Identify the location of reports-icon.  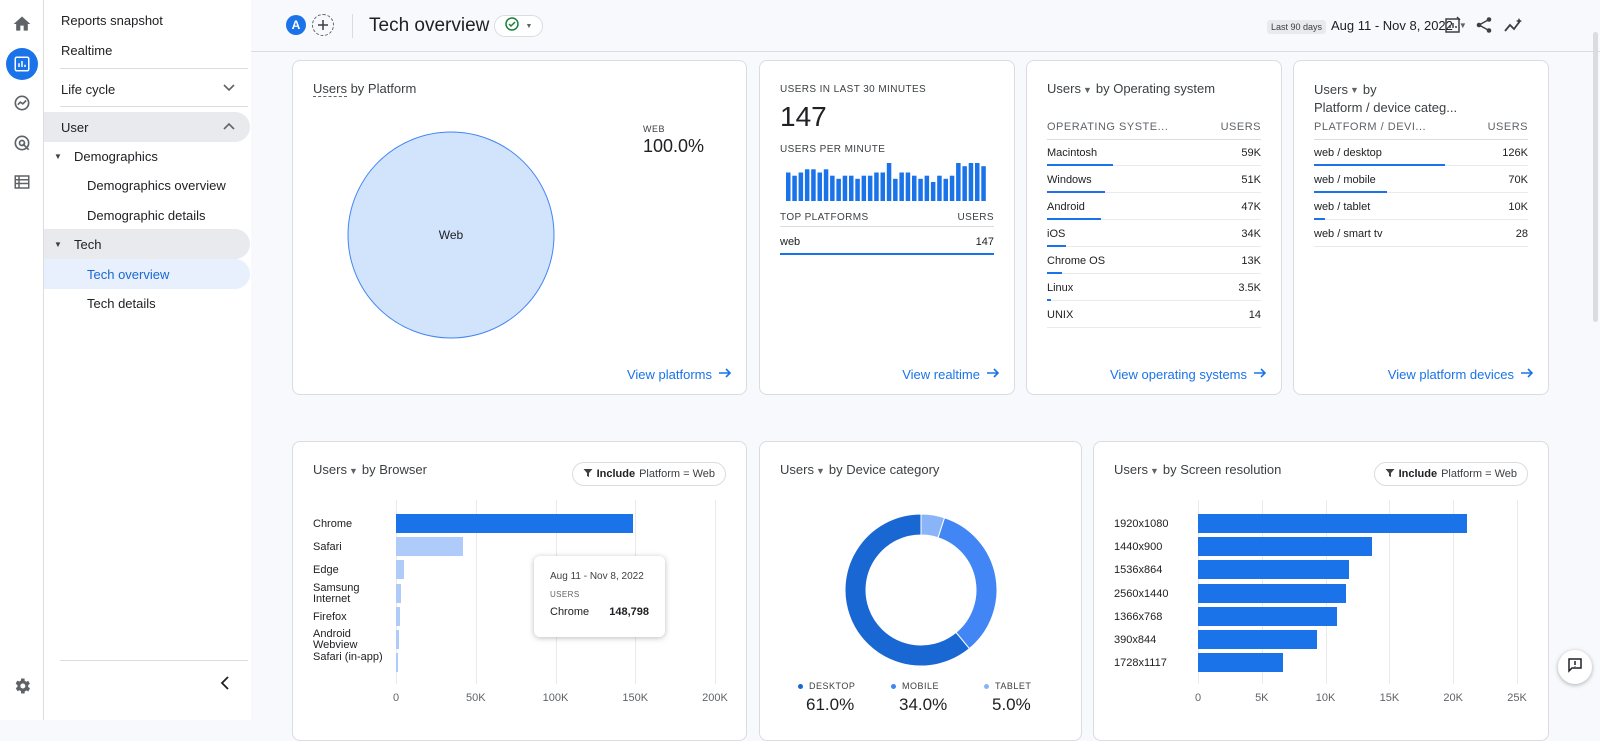
(22, 64).